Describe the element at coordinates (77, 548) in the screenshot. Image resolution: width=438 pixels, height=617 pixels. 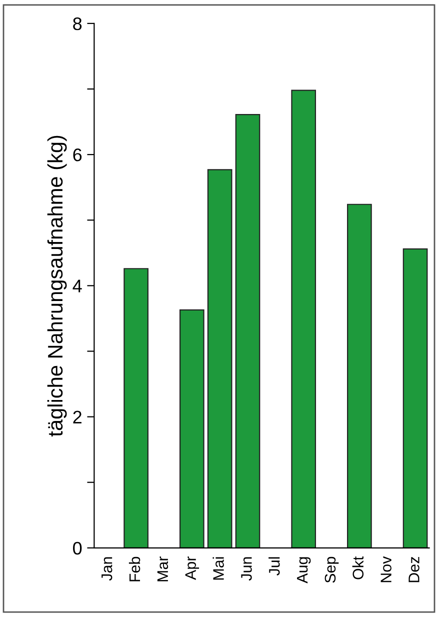
I see `y-tick-label: 0` at that location.